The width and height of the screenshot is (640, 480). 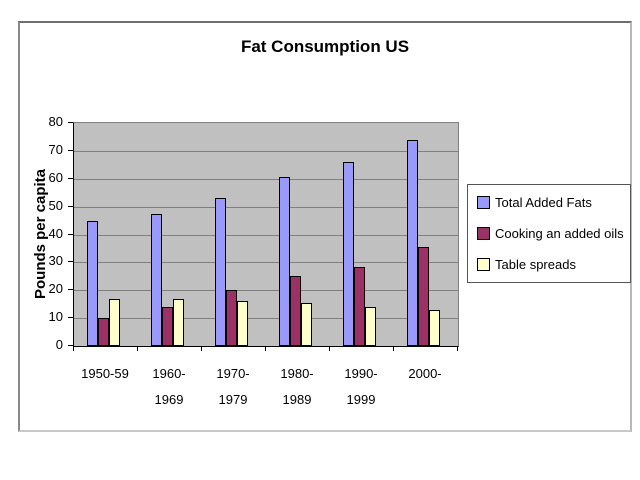 I want to click on chart-title: Fat Consumption US, so click(x=325, y=46).